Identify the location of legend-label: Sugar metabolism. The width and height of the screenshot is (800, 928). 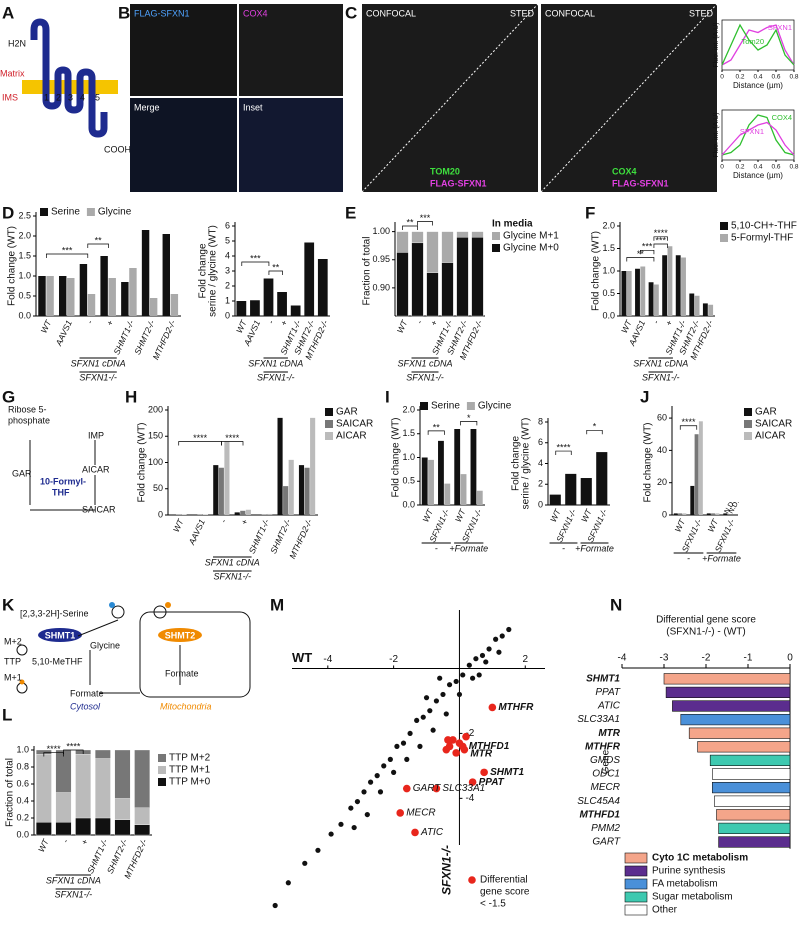
(692, 897).